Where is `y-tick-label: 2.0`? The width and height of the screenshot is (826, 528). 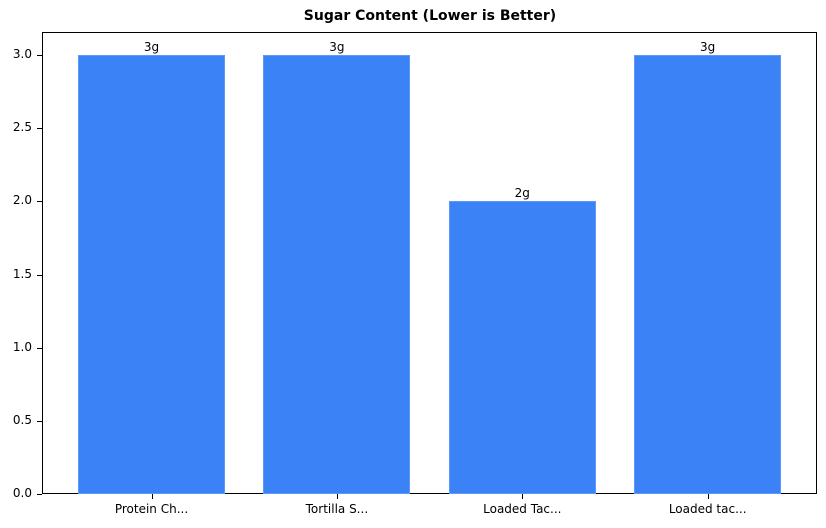 y-tick-label: 2.0 is located at coordinates (22, 200).